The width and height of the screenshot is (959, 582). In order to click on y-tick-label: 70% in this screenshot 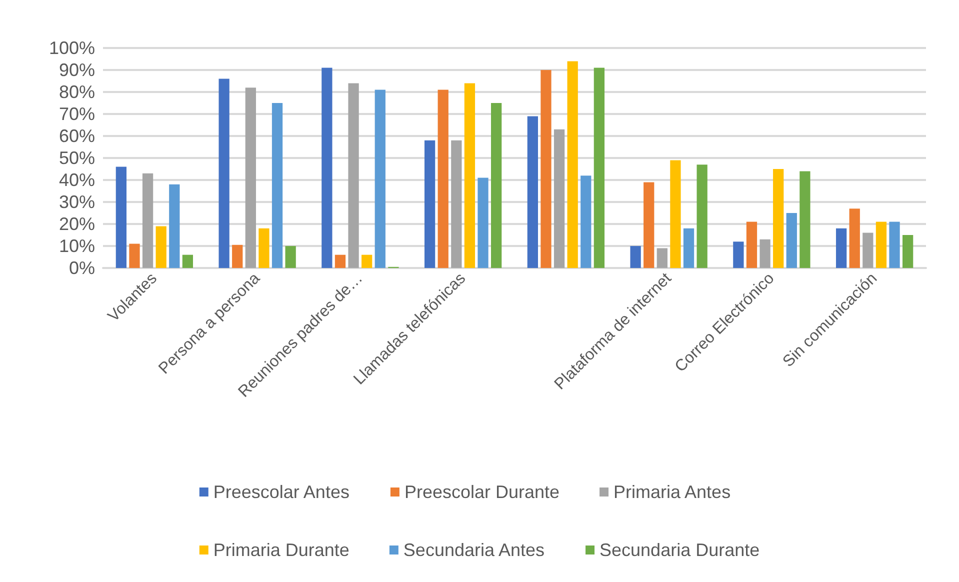, I will do `click(76, 114)`.